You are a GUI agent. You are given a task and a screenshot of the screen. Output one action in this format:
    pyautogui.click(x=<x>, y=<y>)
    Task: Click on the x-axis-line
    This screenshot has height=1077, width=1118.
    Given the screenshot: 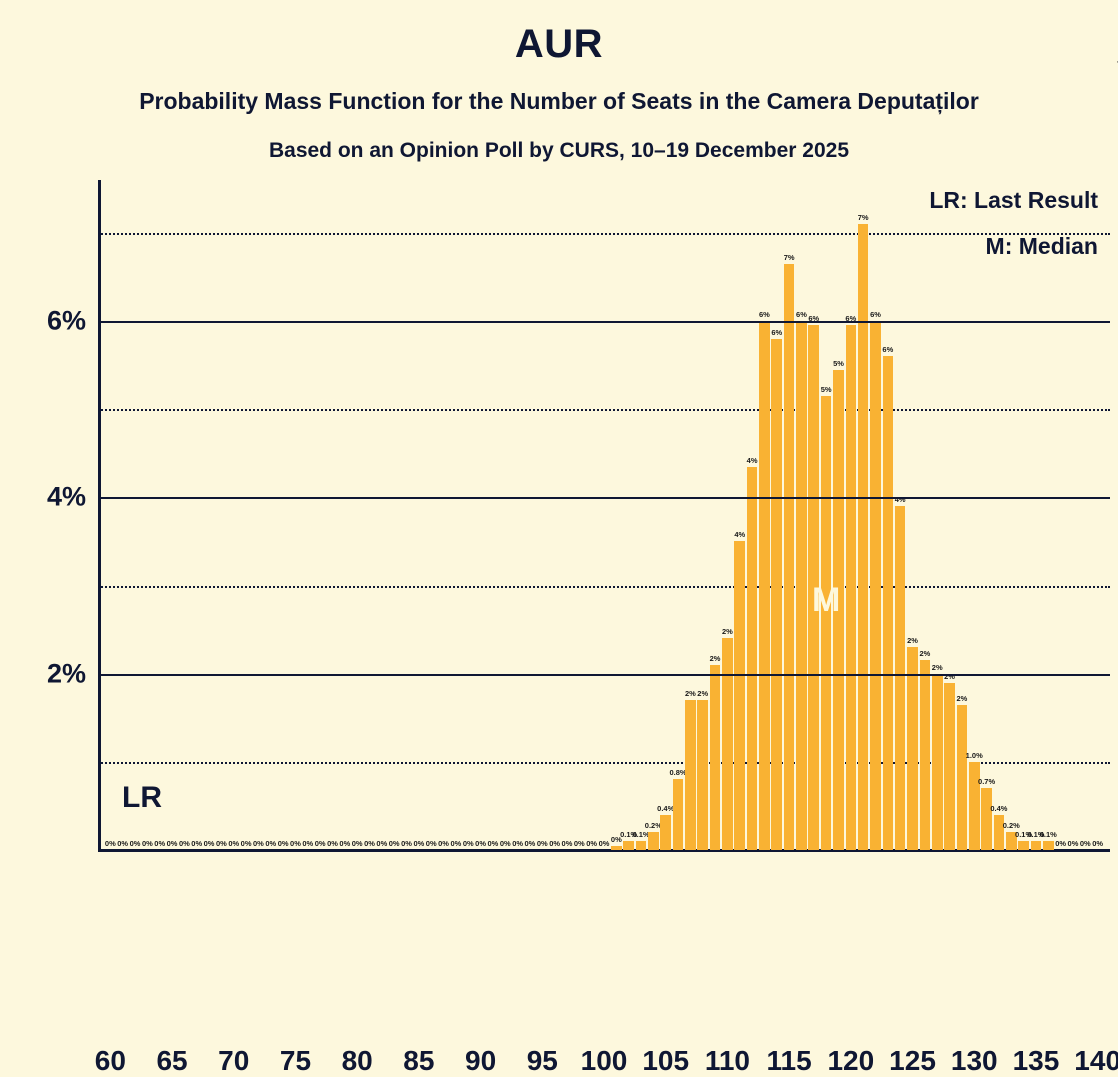 What is the action you would take?
    pyautogui.click(x=604, y=850)
    